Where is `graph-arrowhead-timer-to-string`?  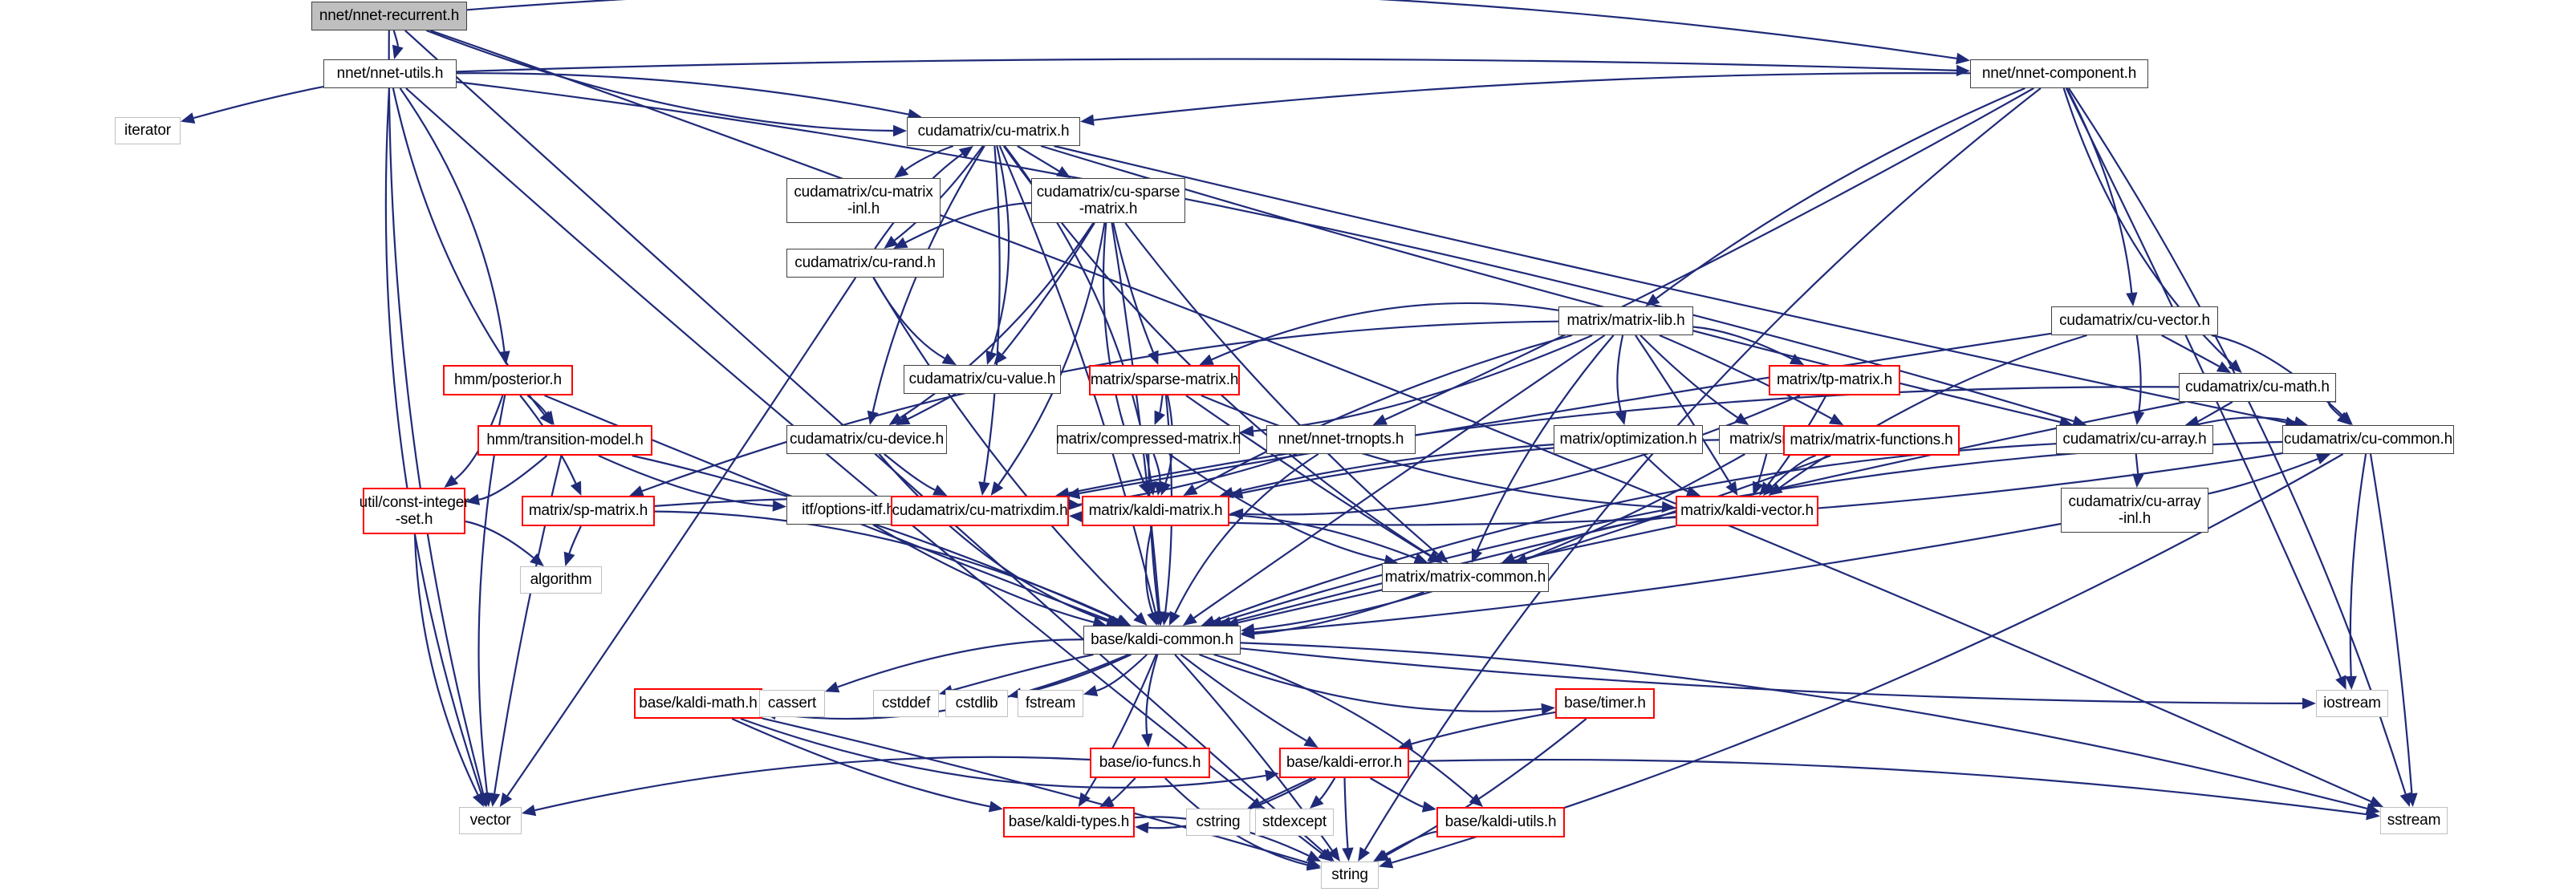 graph-arrowhead-timer-to-string is located at coordinates (1383, 855).